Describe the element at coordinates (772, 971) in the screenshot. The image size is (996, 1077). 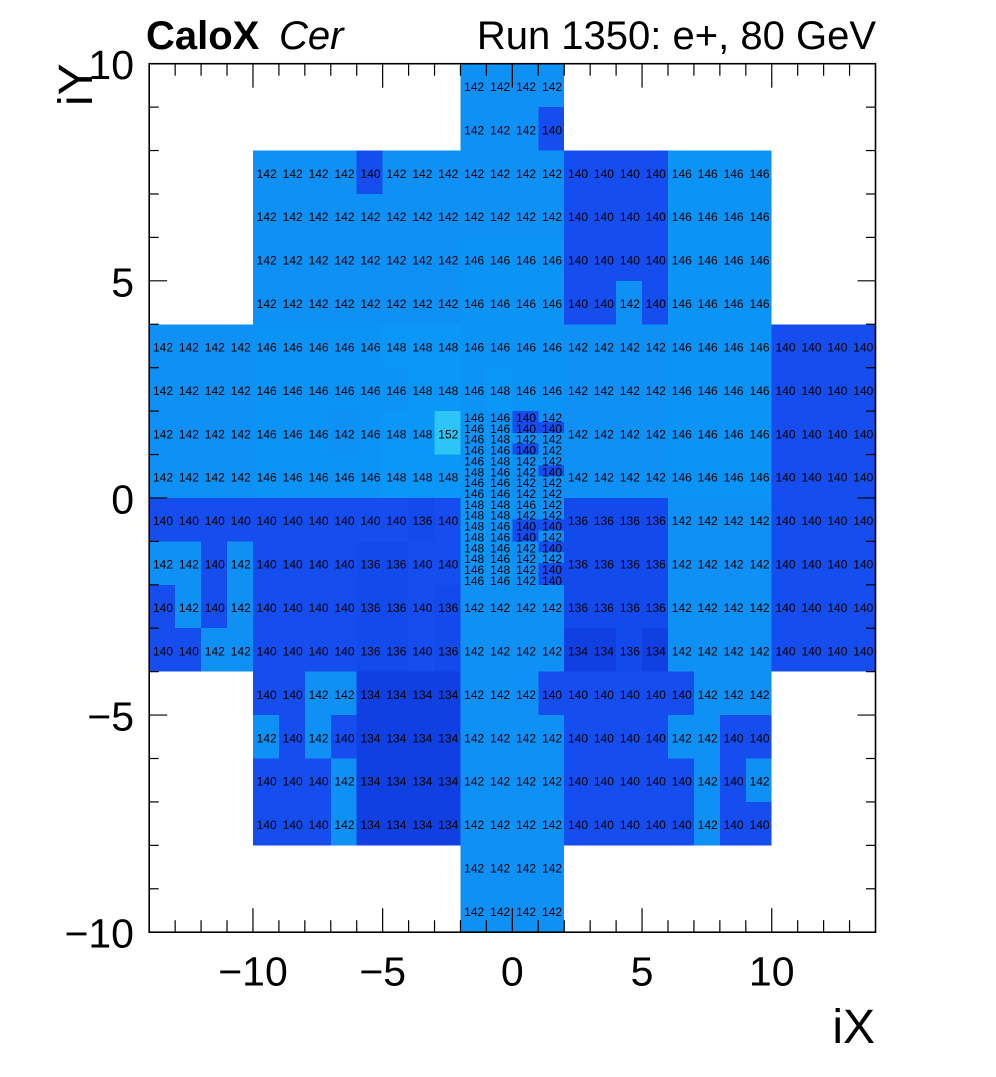
I see `svg-text: 10` at that location.